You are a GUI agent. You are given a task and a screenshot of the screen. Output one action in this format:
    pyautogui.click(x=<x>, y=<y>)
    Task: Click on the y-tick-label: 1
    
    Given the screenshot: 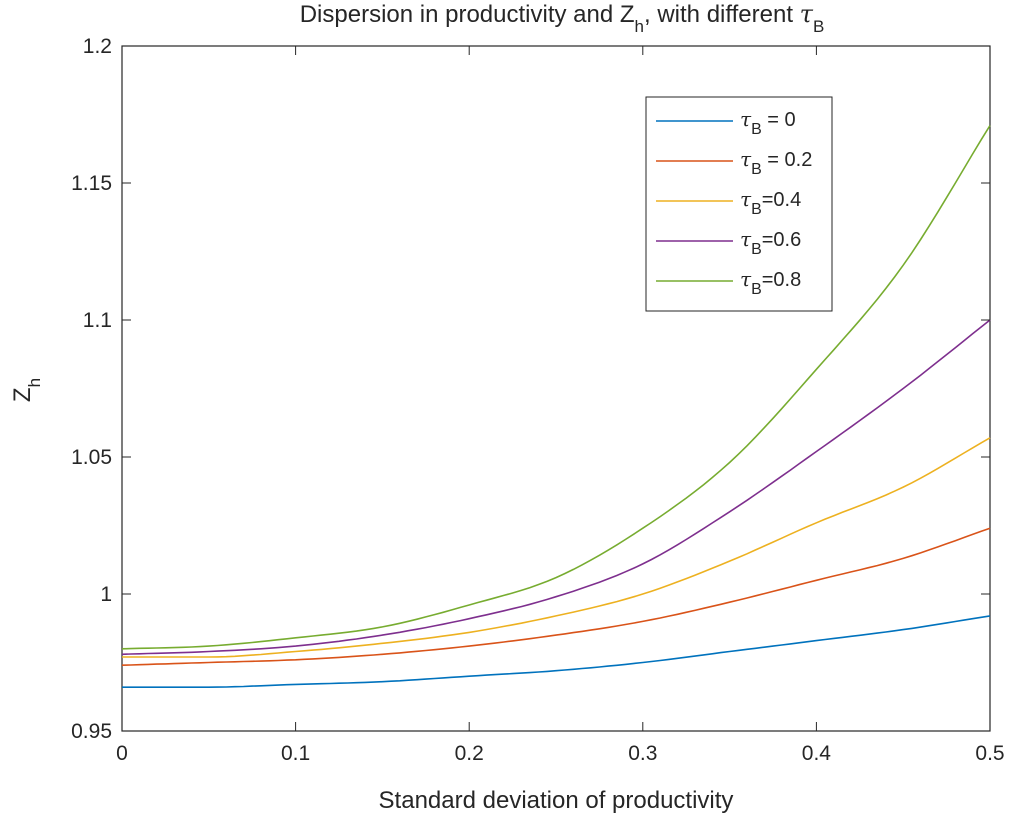 What is the action you would take?
    pyautogui.click(x=106, y=594)
    